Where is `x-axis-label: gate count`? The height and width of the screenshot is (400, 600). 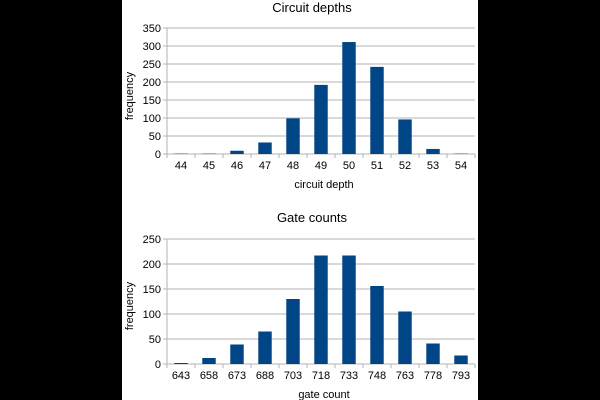
x-axis-label: gate count is located at coordinates (323, 394).